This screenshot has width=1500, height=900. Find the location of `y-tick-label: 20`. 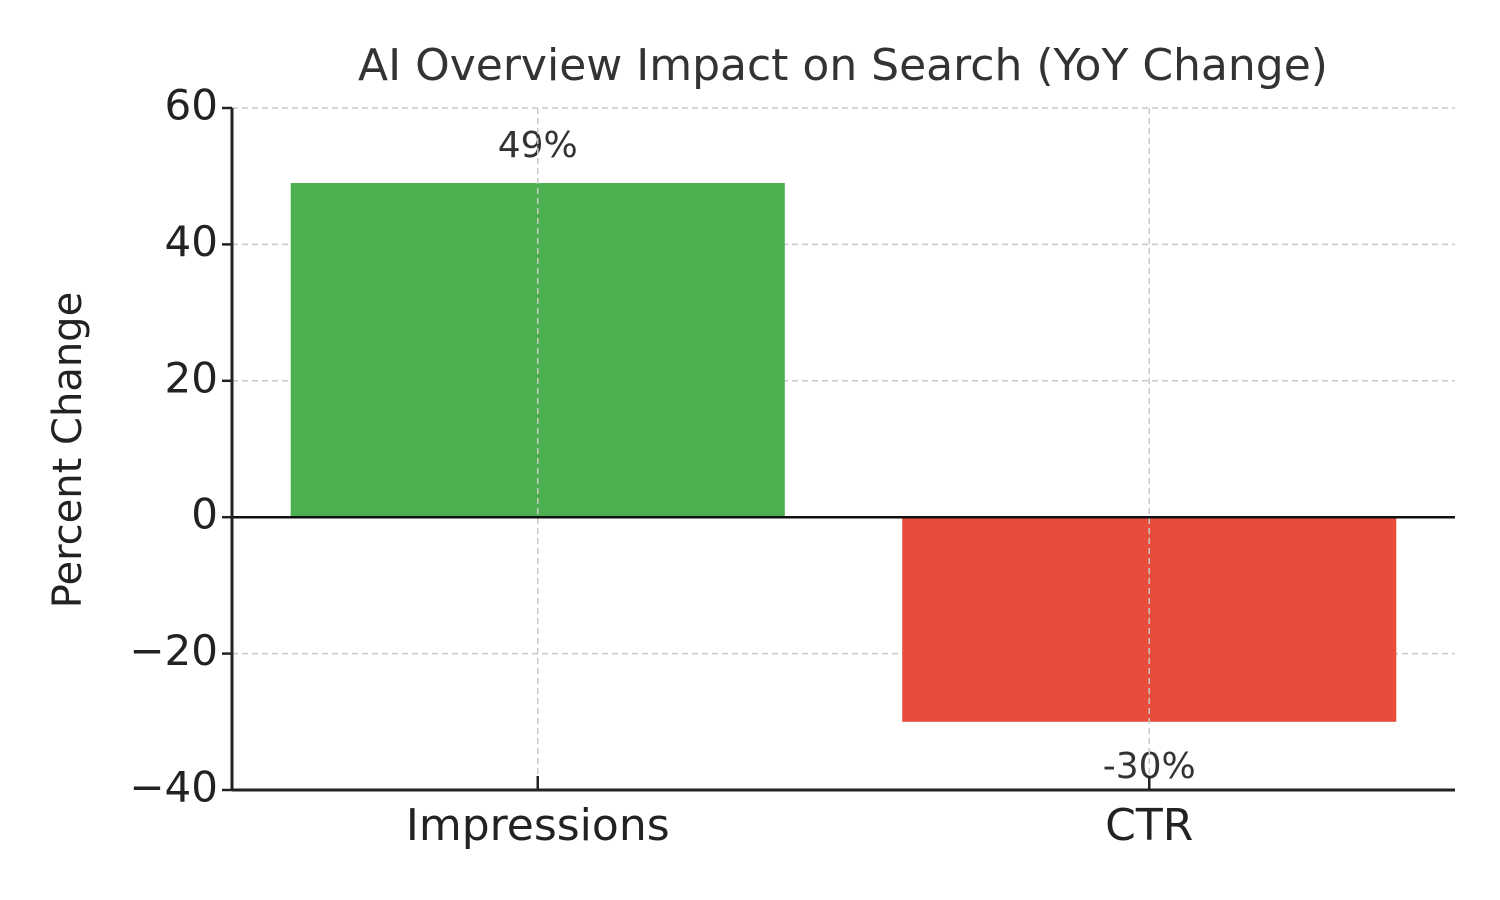

y-tick-label: 20 is located at coordinates (191, 377).